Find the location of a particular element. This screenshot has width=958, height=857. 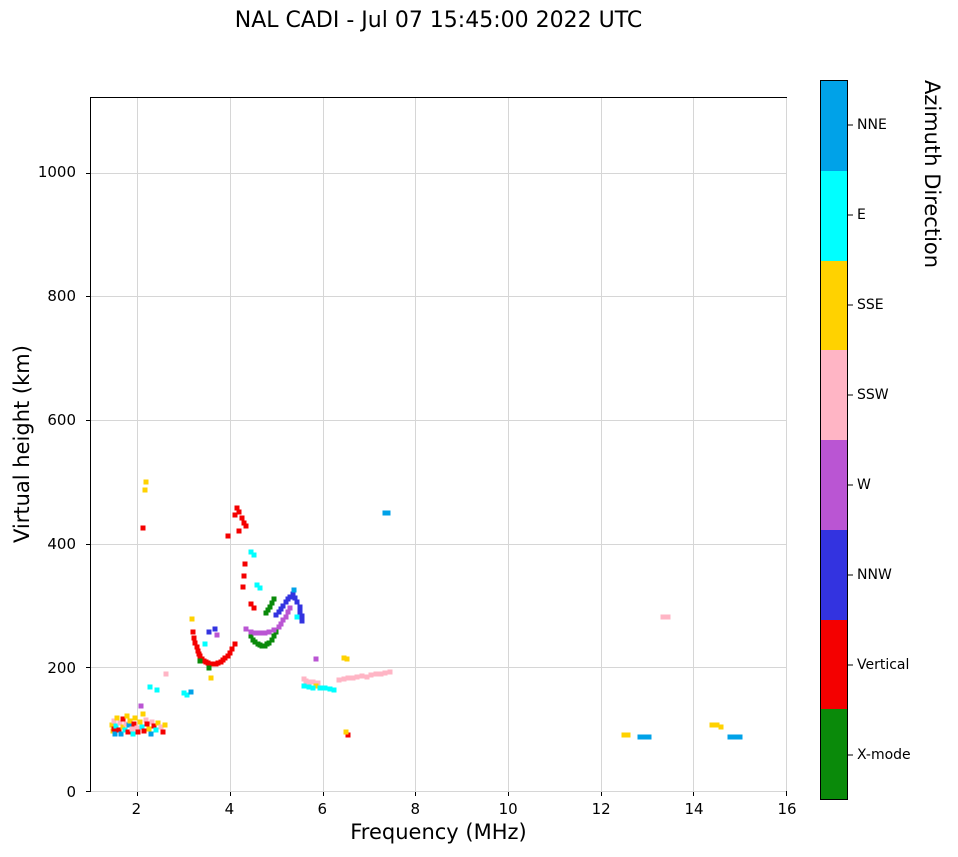

colorbar-tick-label: E is located at coordinates (861, 215).